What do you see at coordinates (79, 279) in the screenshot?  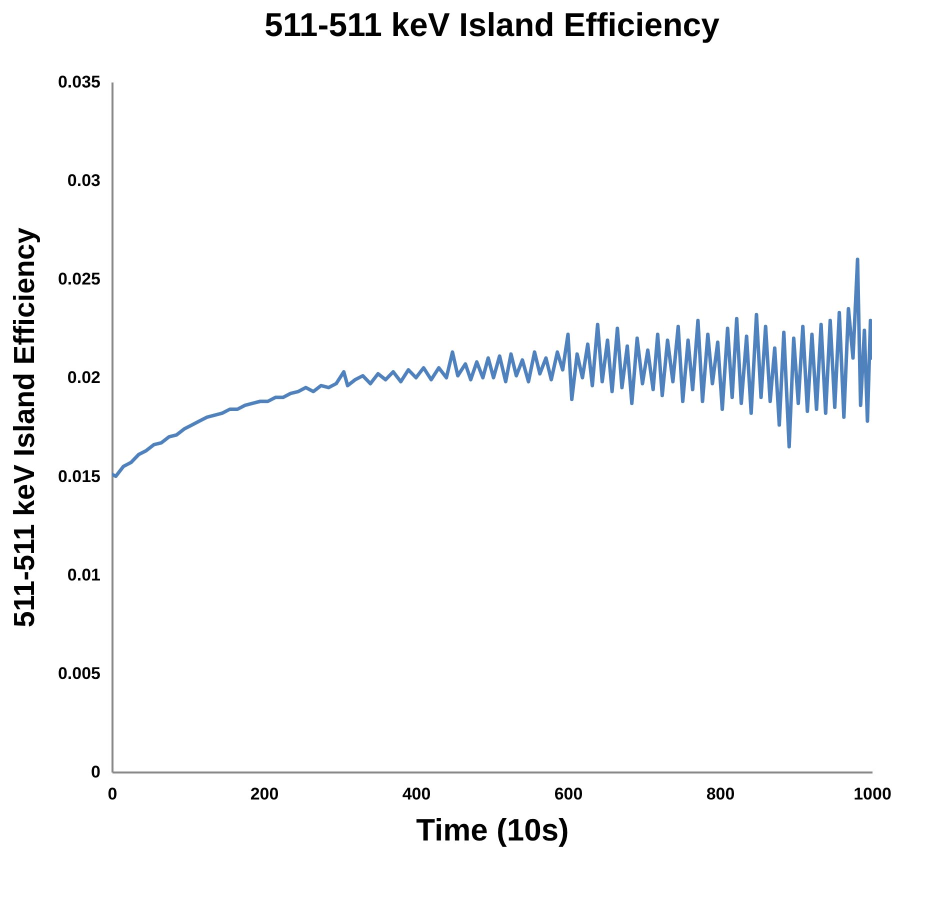 I see `y-tick-label: 0.025` at bounding box center [79, 279].